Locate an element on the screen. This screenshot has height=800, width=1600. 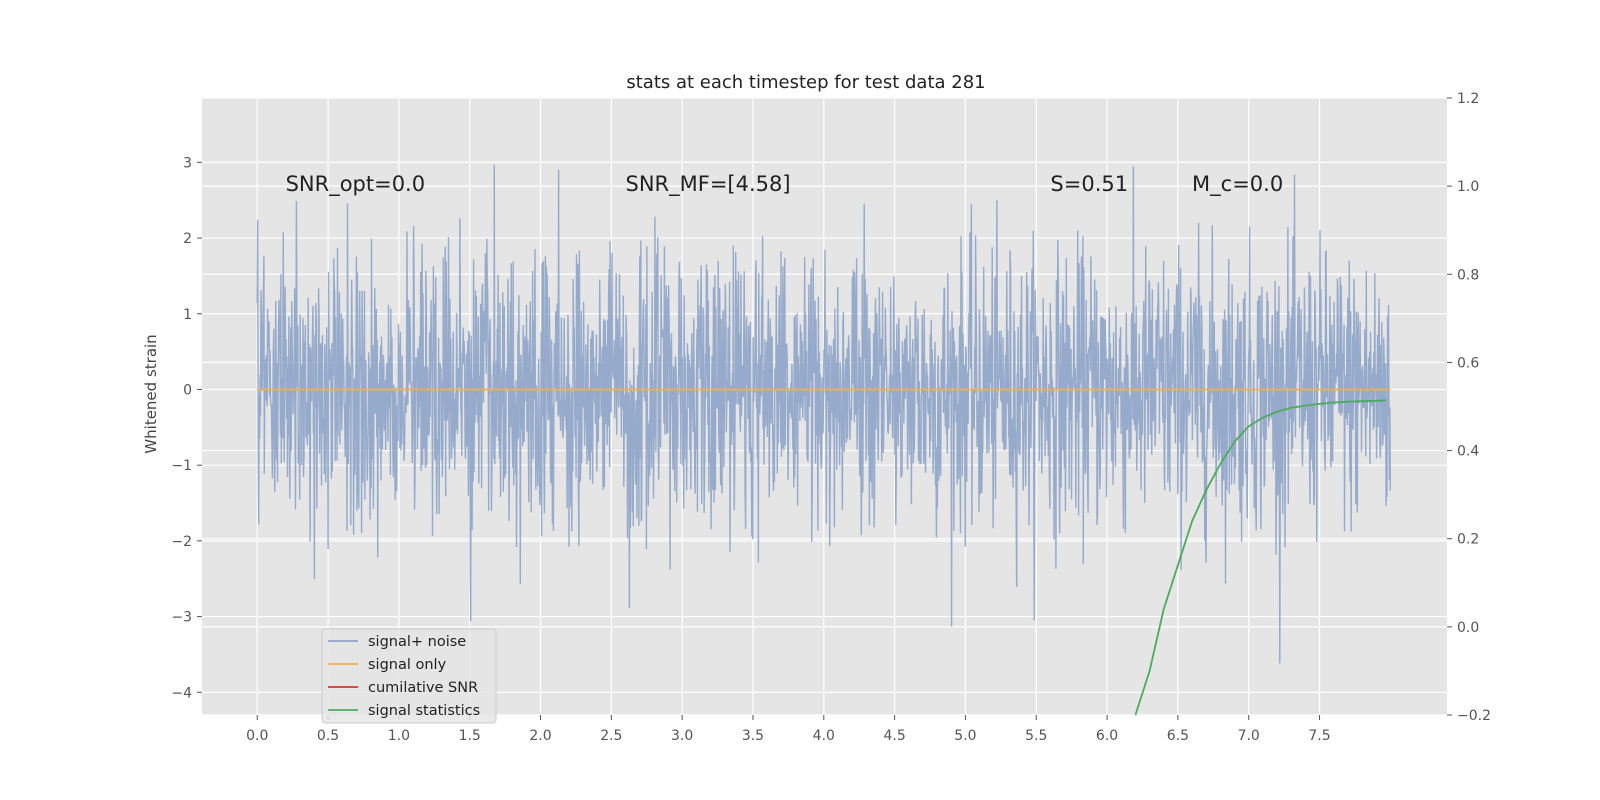
x-tick-label: 2.5 is located at coordinates (611, 736).